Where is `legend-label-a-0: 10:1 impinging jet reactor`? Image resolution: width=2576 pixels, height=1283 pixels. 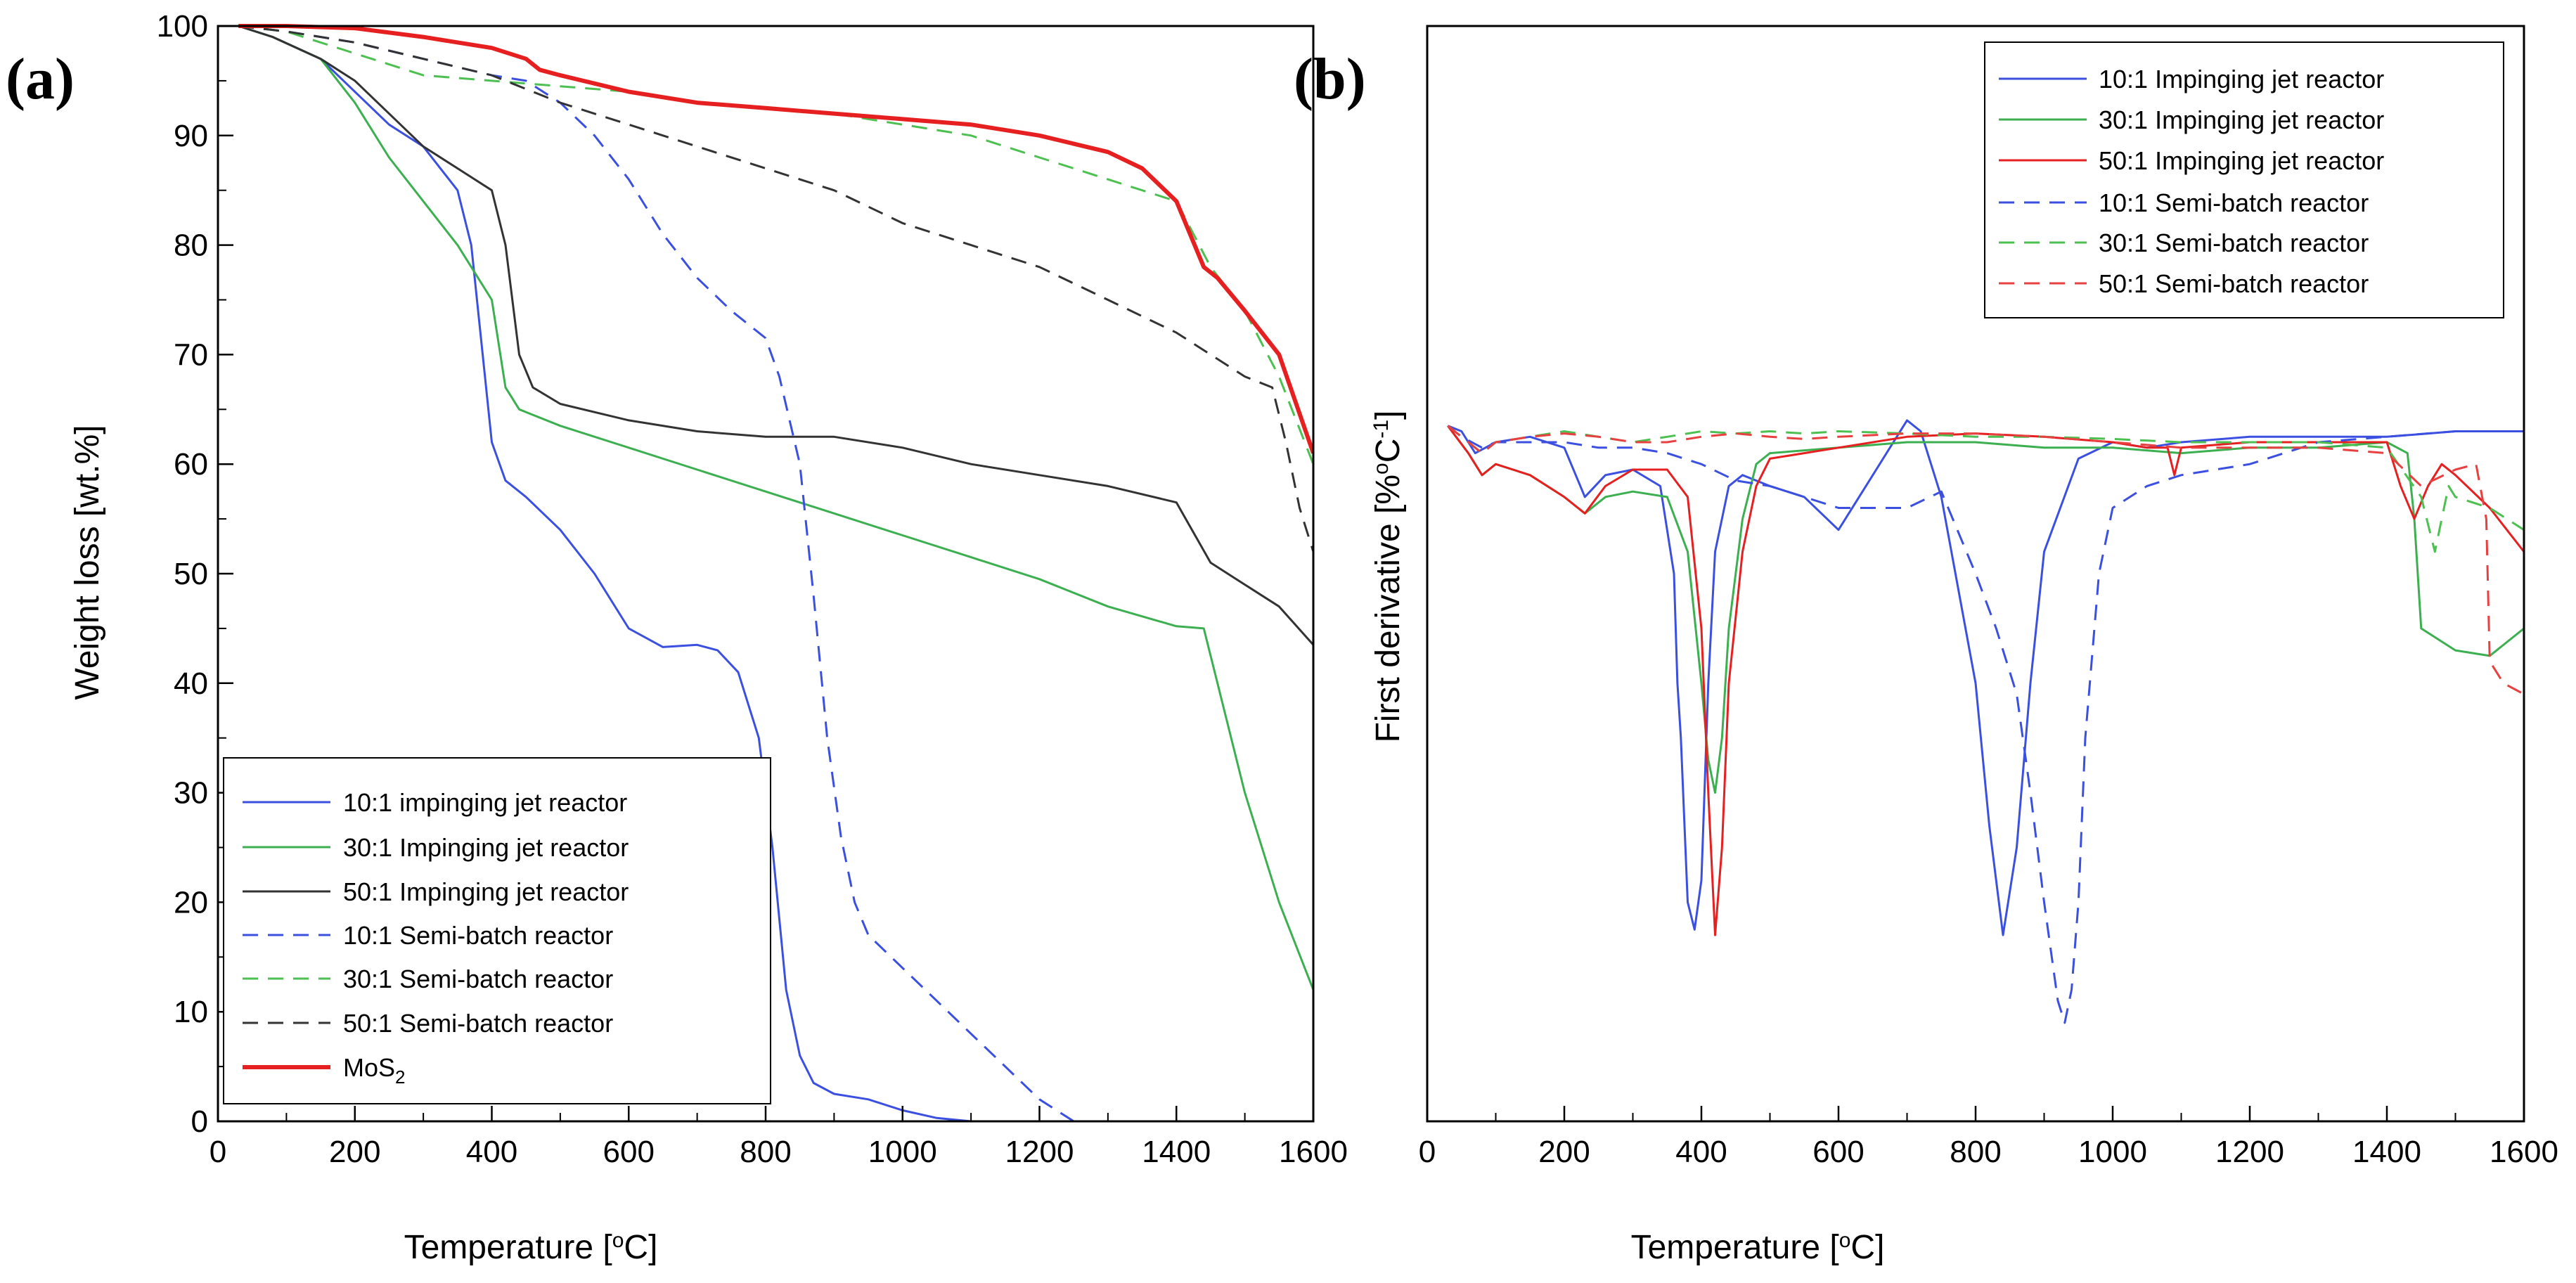 legend-label-a-0: 10:1 impinging jet reactor is located at coordinates (485, 803).